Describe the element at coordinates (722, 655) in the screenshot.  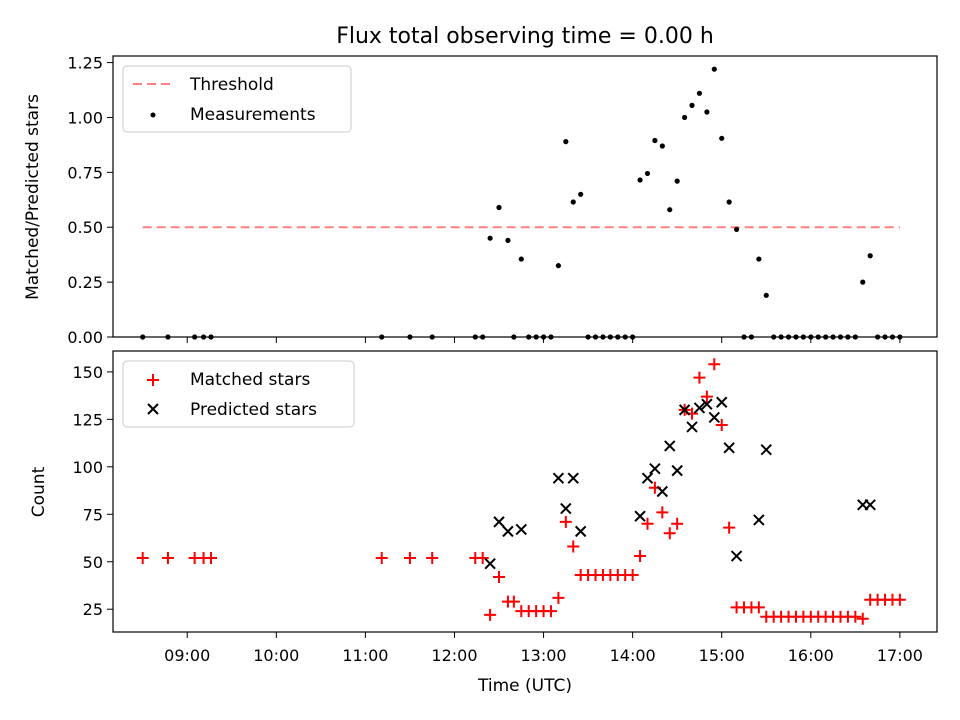
I see `count-xtick-label: 15:00` at that location.